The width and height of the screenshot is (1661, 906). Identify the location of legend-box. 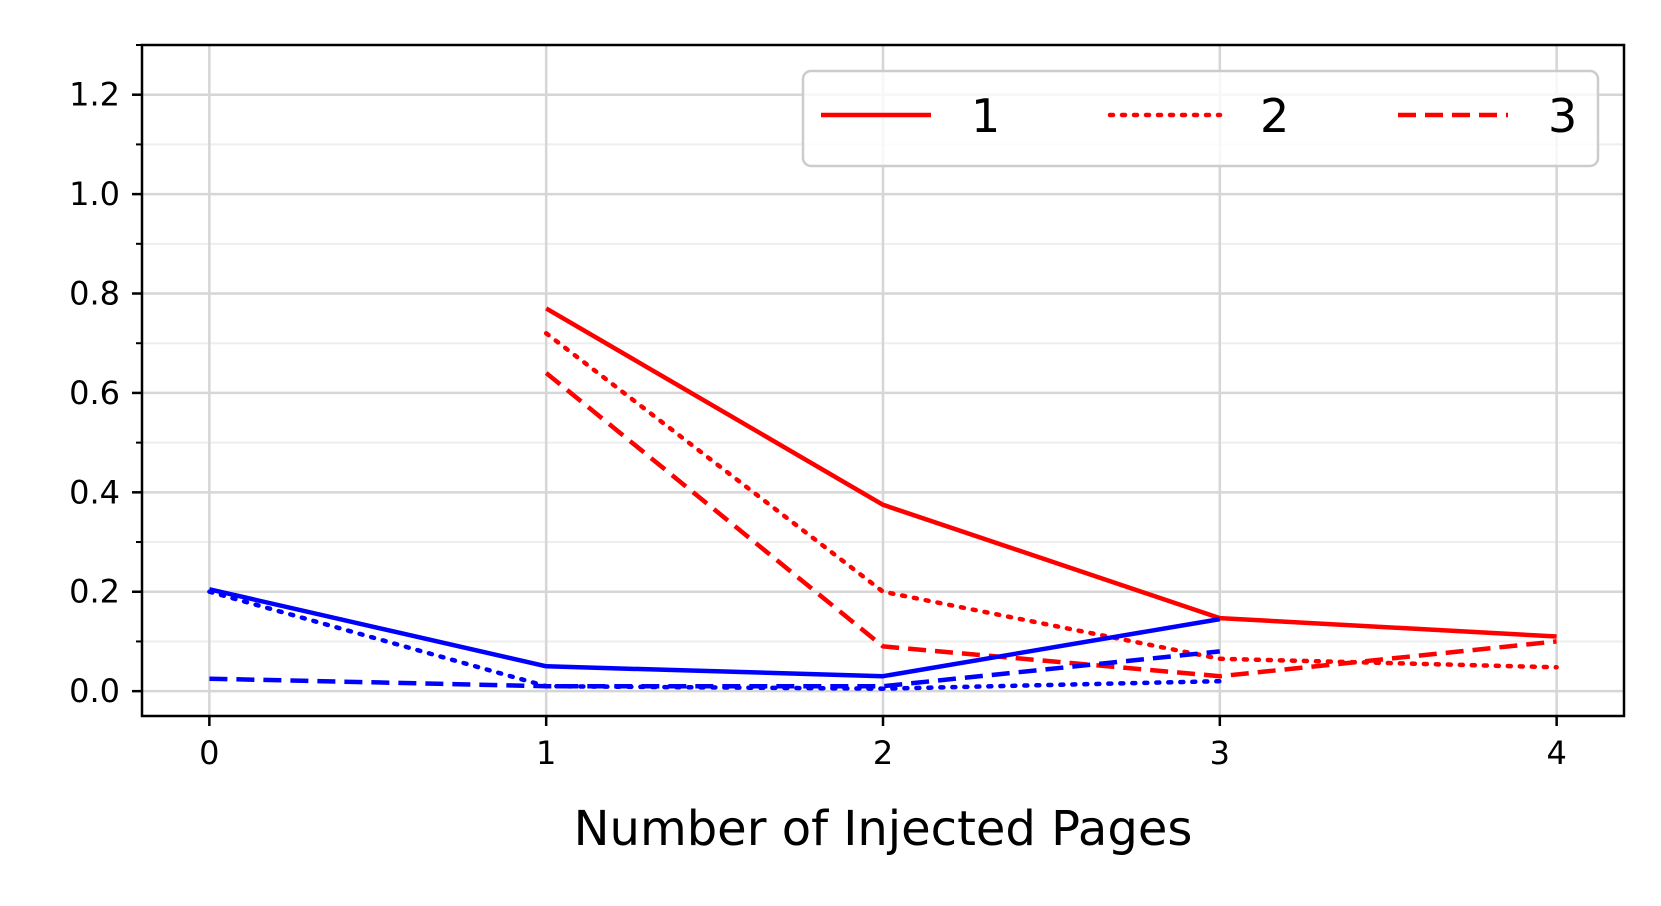
(1200, 118).